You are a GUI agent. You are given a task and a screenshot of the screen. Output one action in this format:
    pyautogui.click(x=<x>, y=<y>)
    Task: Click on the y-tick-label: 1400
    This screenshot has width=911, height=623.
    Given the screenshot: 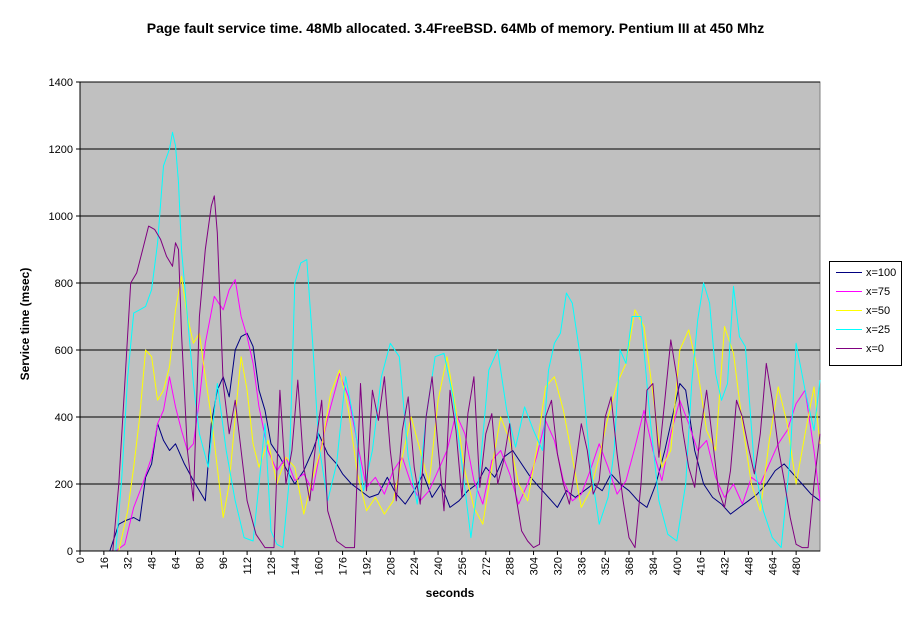 What is the action you would take?
    pyautogui.click(x=61, y=83)
    